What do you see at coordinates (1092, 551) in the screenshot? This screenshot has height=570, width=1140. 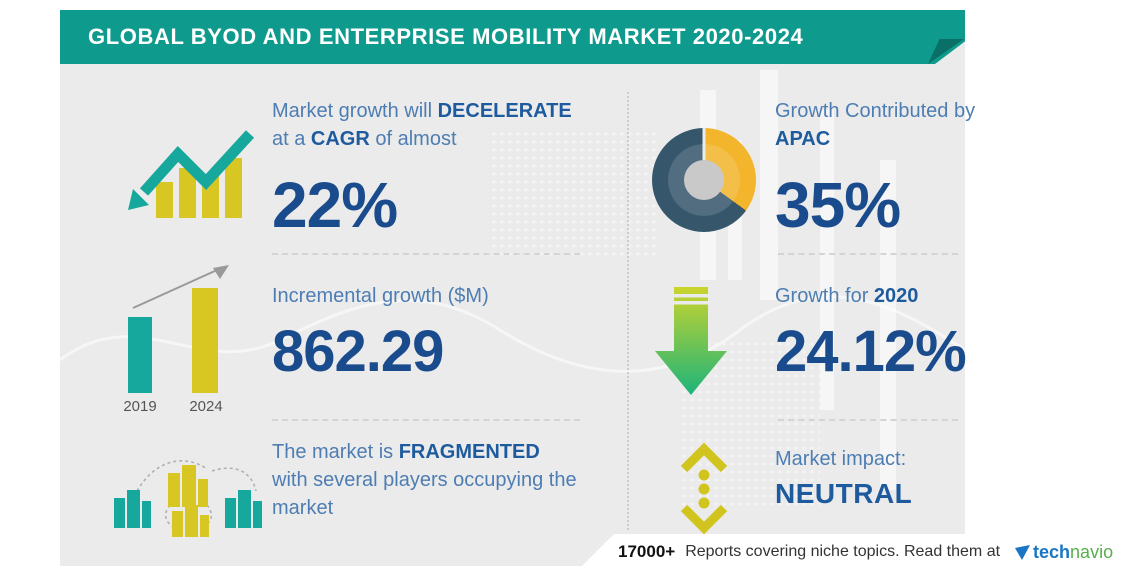 I see `brand-navio: navio` at bounding box center [1092, 551].